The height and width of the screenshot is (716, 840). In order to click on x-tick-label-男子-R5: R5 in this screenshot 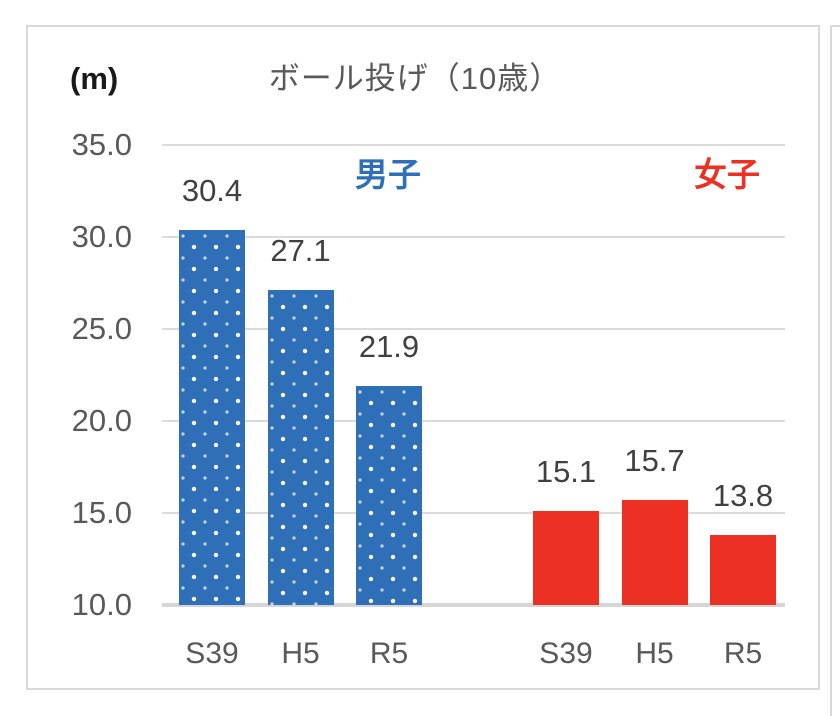, I will do `click(389, 653)`.